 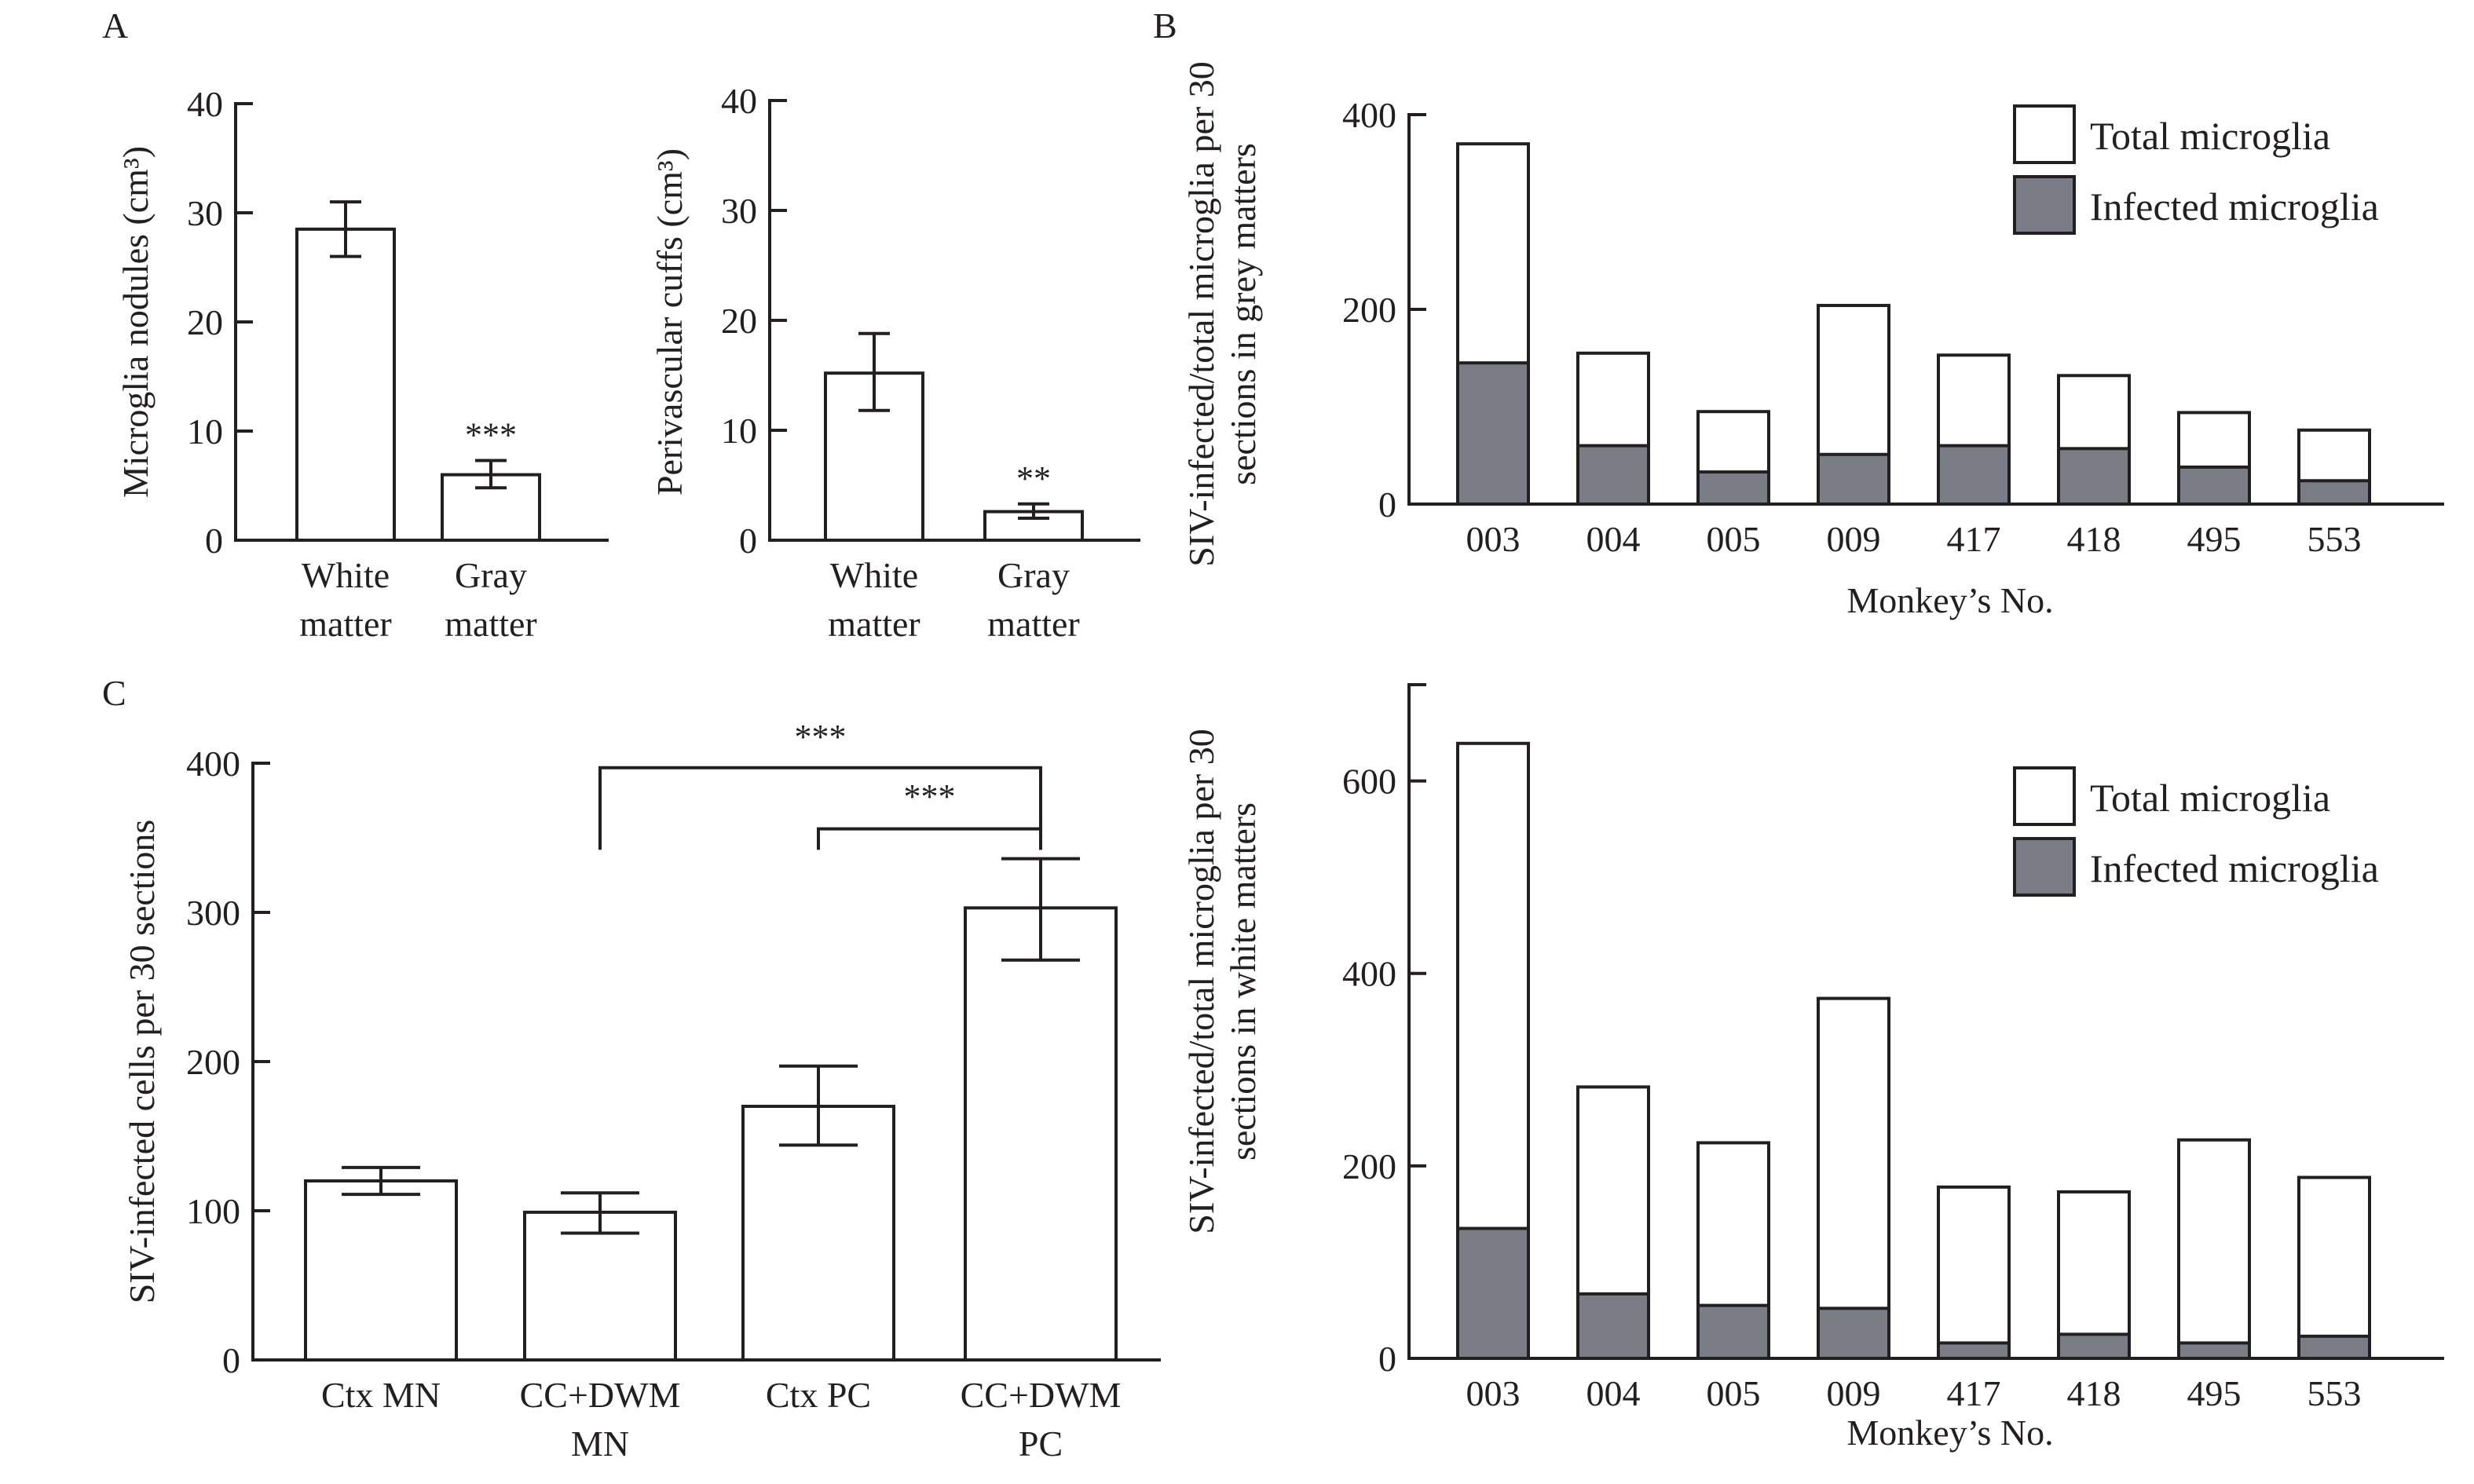 What do you see at coordinates (1041, 1444) in the screenshot?
I see `x-tick-label: PC` at bounding box center [1041, 1444].